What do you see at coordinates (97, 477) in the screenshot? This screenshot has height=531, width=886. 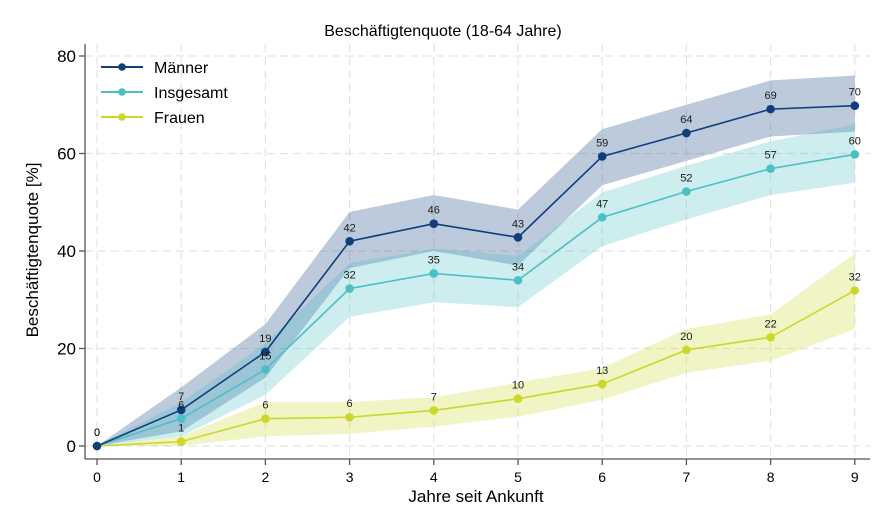 I see `x-tick-label: 0` at bounding box center [97, 477].